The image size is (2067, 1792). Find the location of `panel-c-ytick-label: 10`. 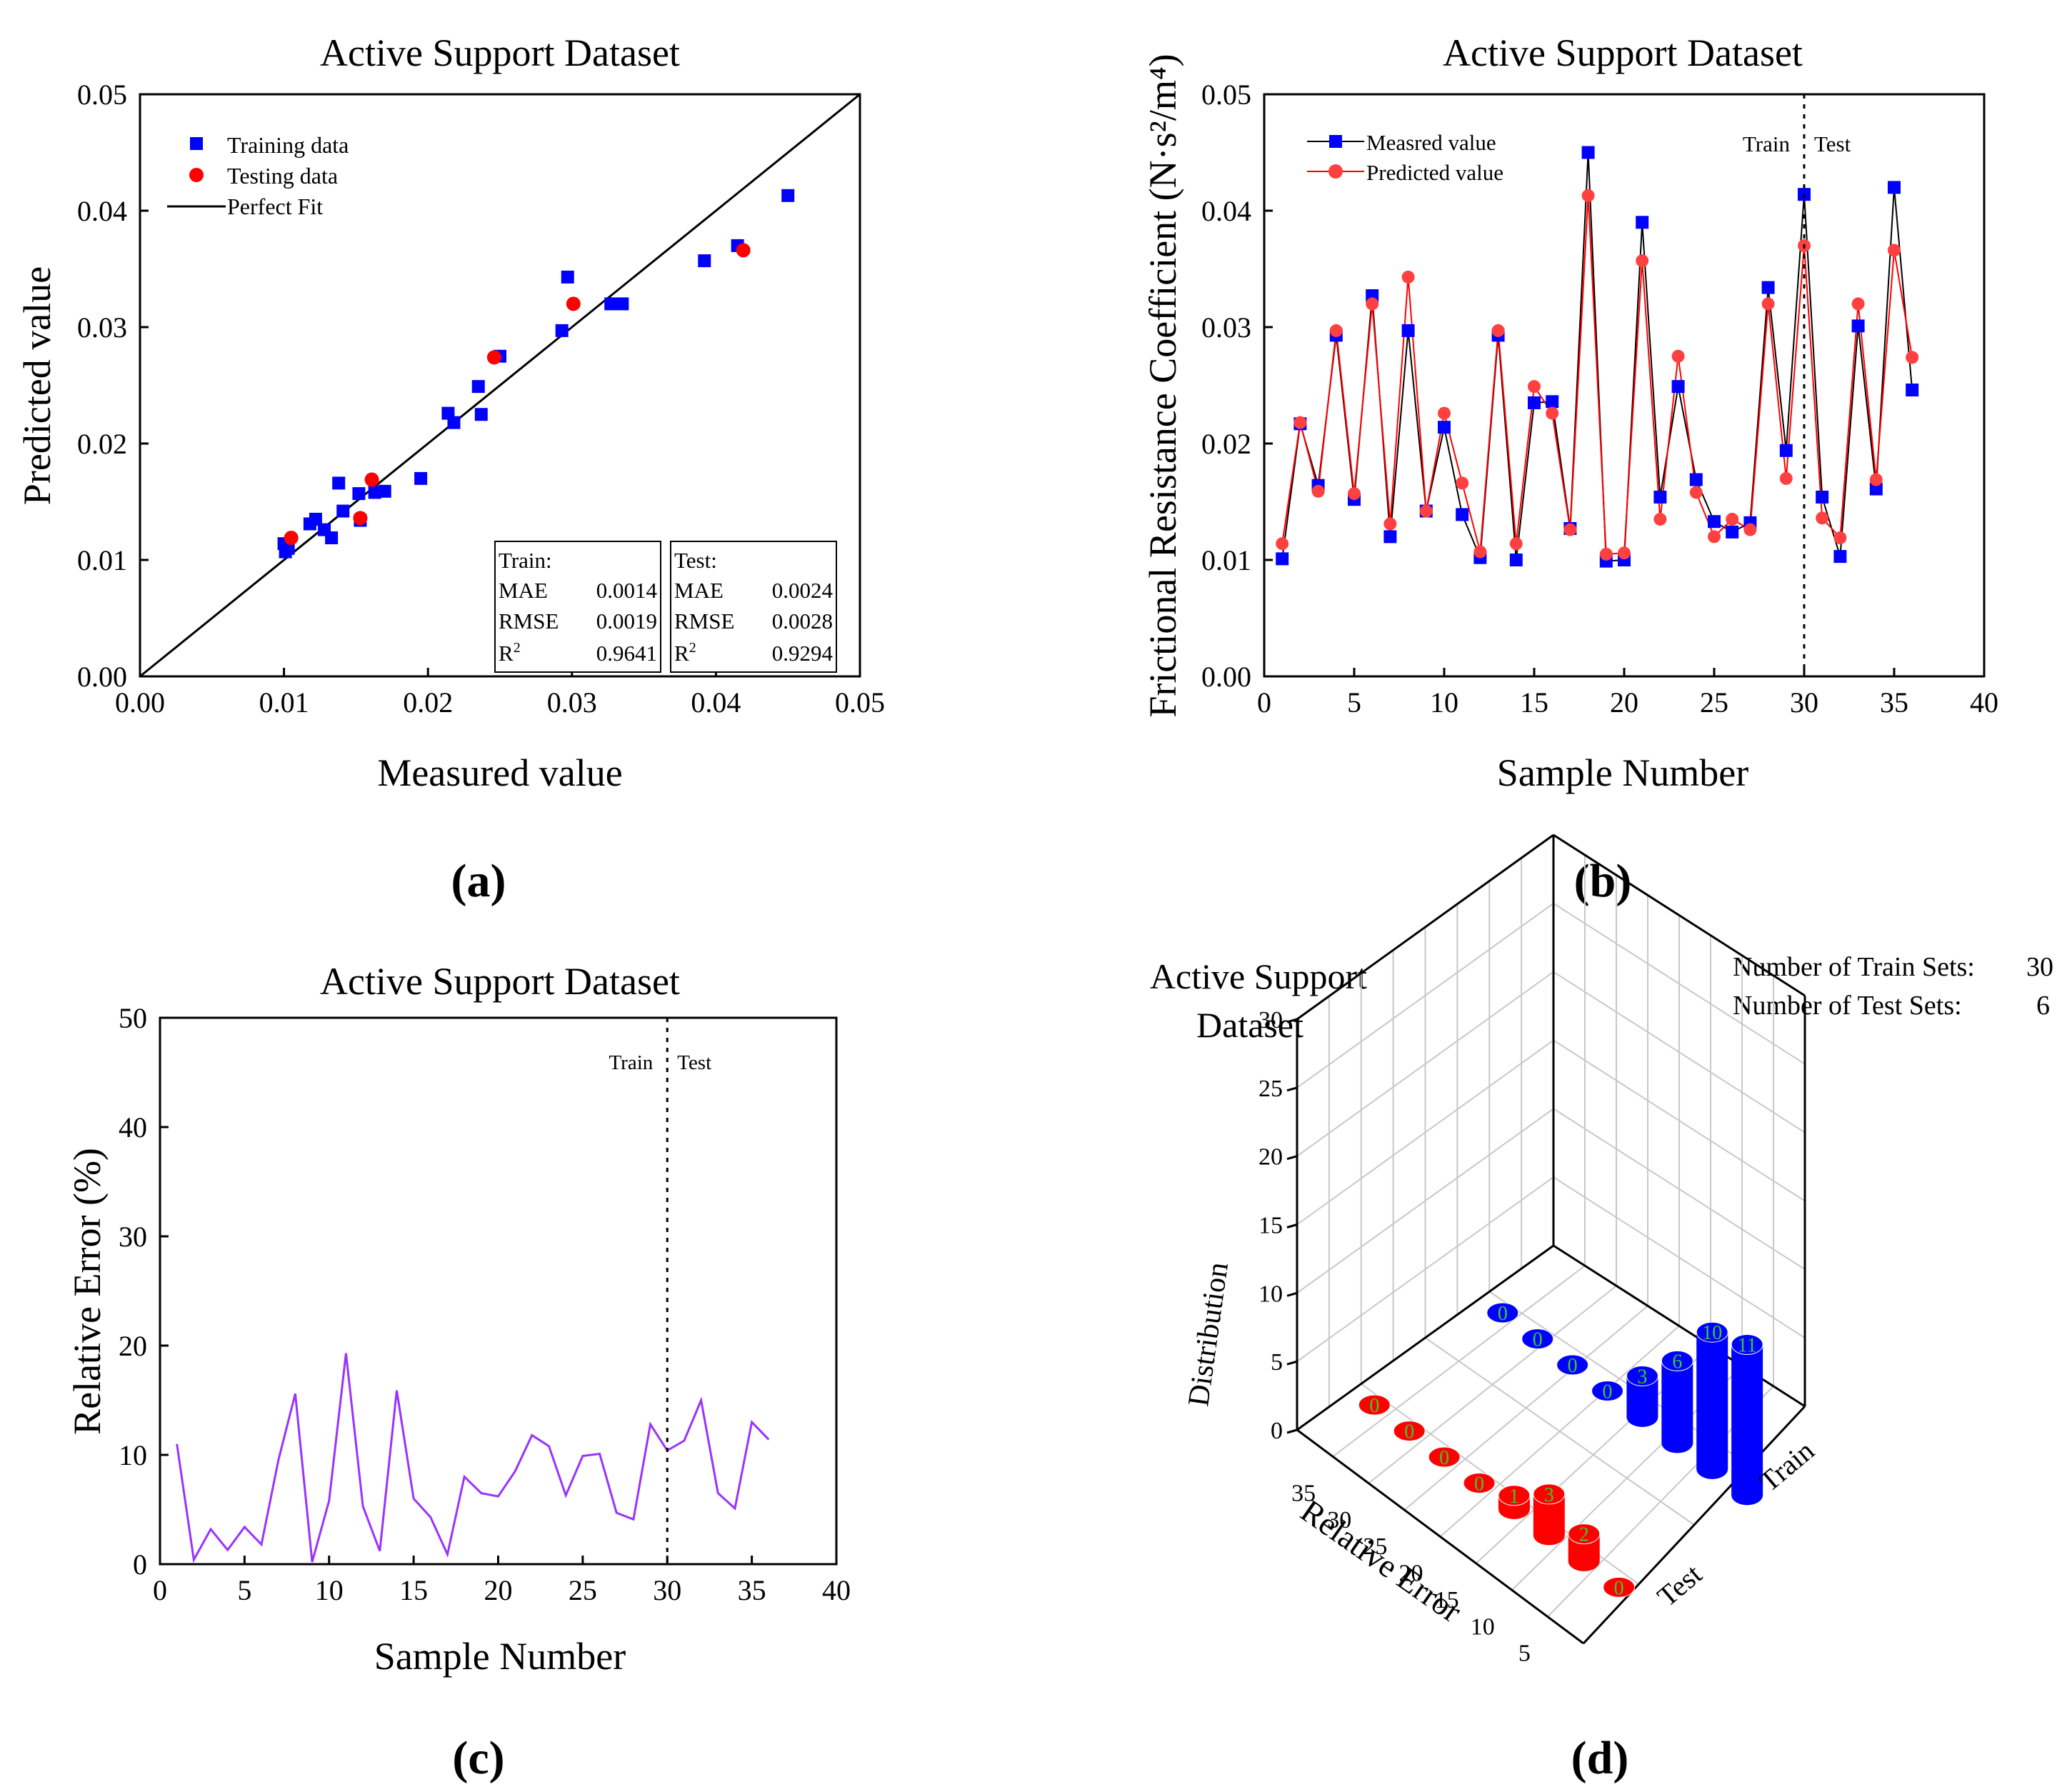

panel-c-ytick-label: 10 is located at coordinates (133, 1455).